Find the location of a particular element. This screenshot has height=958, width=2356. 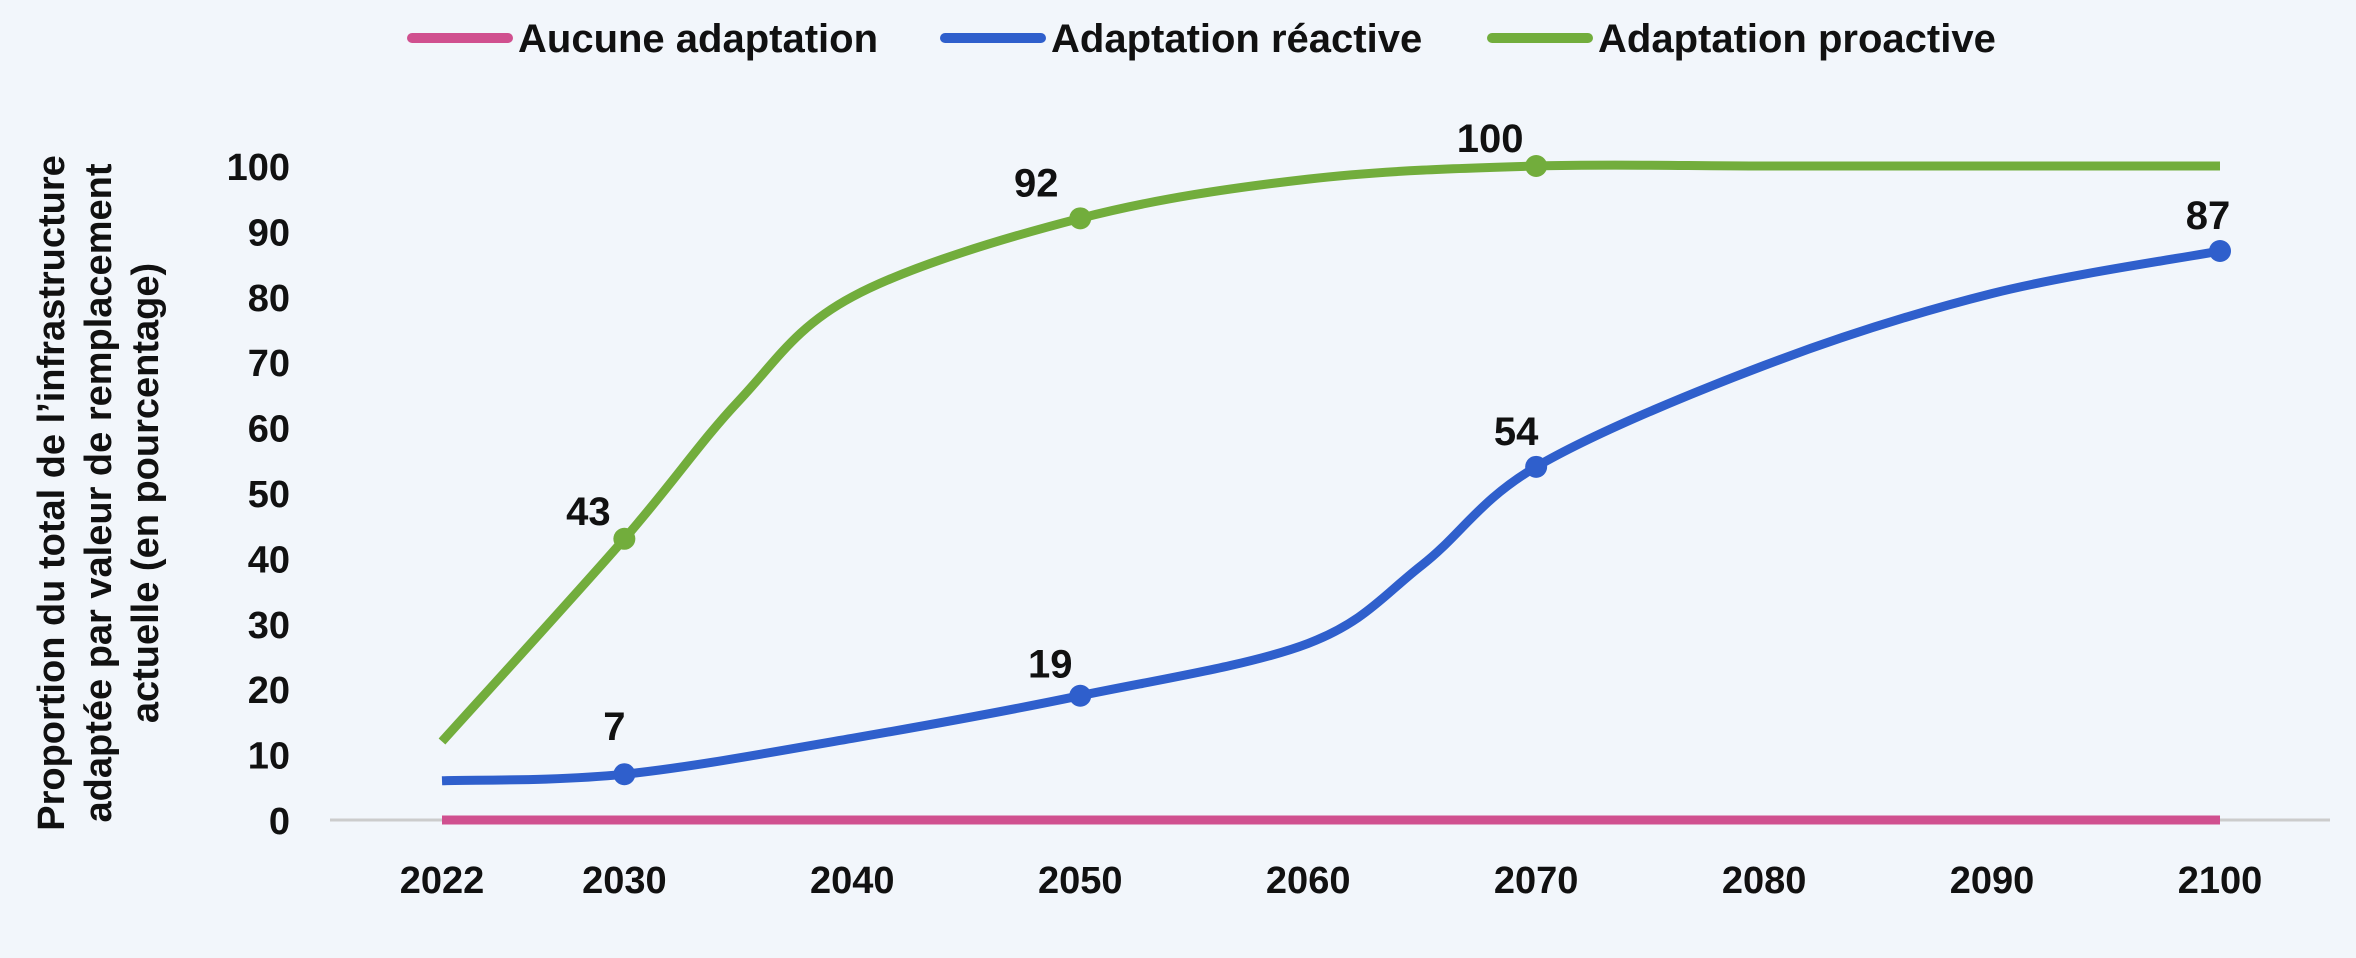

x-tick-label: 2050 is located at coordinates (1080, 881).